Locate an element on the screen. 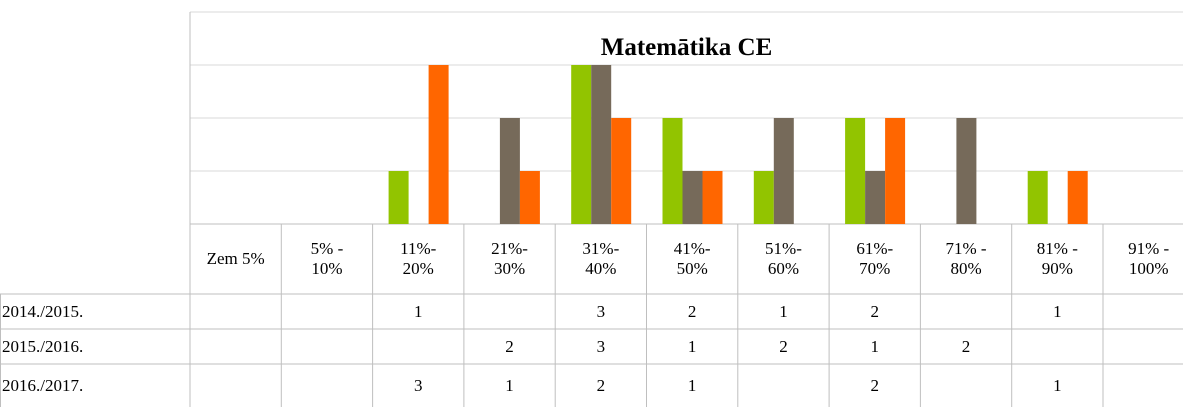 The height and width of the screenshot is (407, 1183). x-tick-label: 61%- 70% is located at coordinates (875, 258).